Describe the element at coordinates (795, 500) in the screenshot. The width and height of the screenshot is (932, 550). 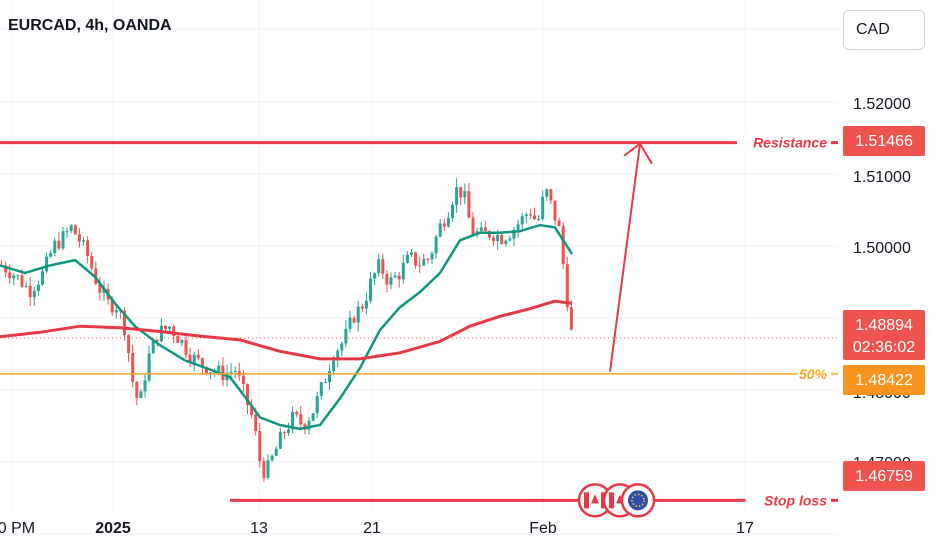
I see `stop-loss-label: Stop loss` at that location.